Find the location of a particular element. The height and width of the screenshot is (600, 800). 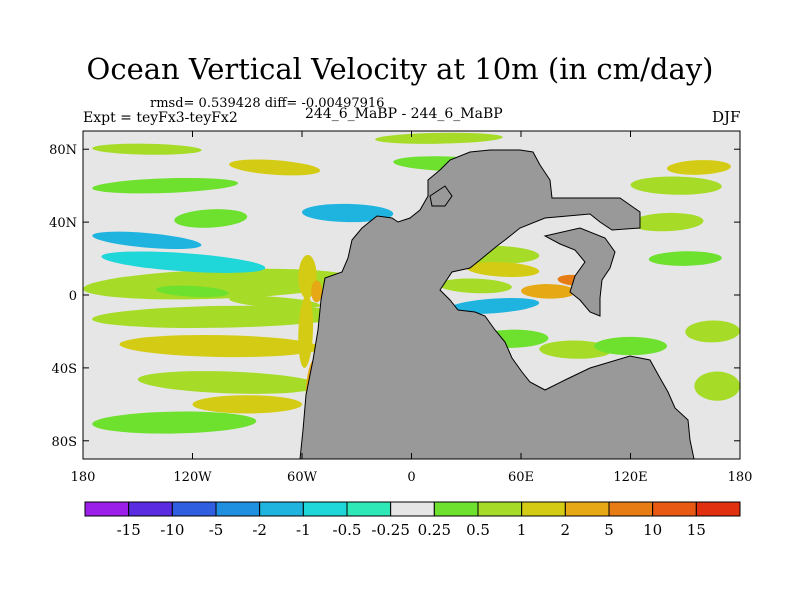

rmsd-diff-stats: rmsd= 0.539428 diff= -0.00497916 is located at coordinates (267, 103).